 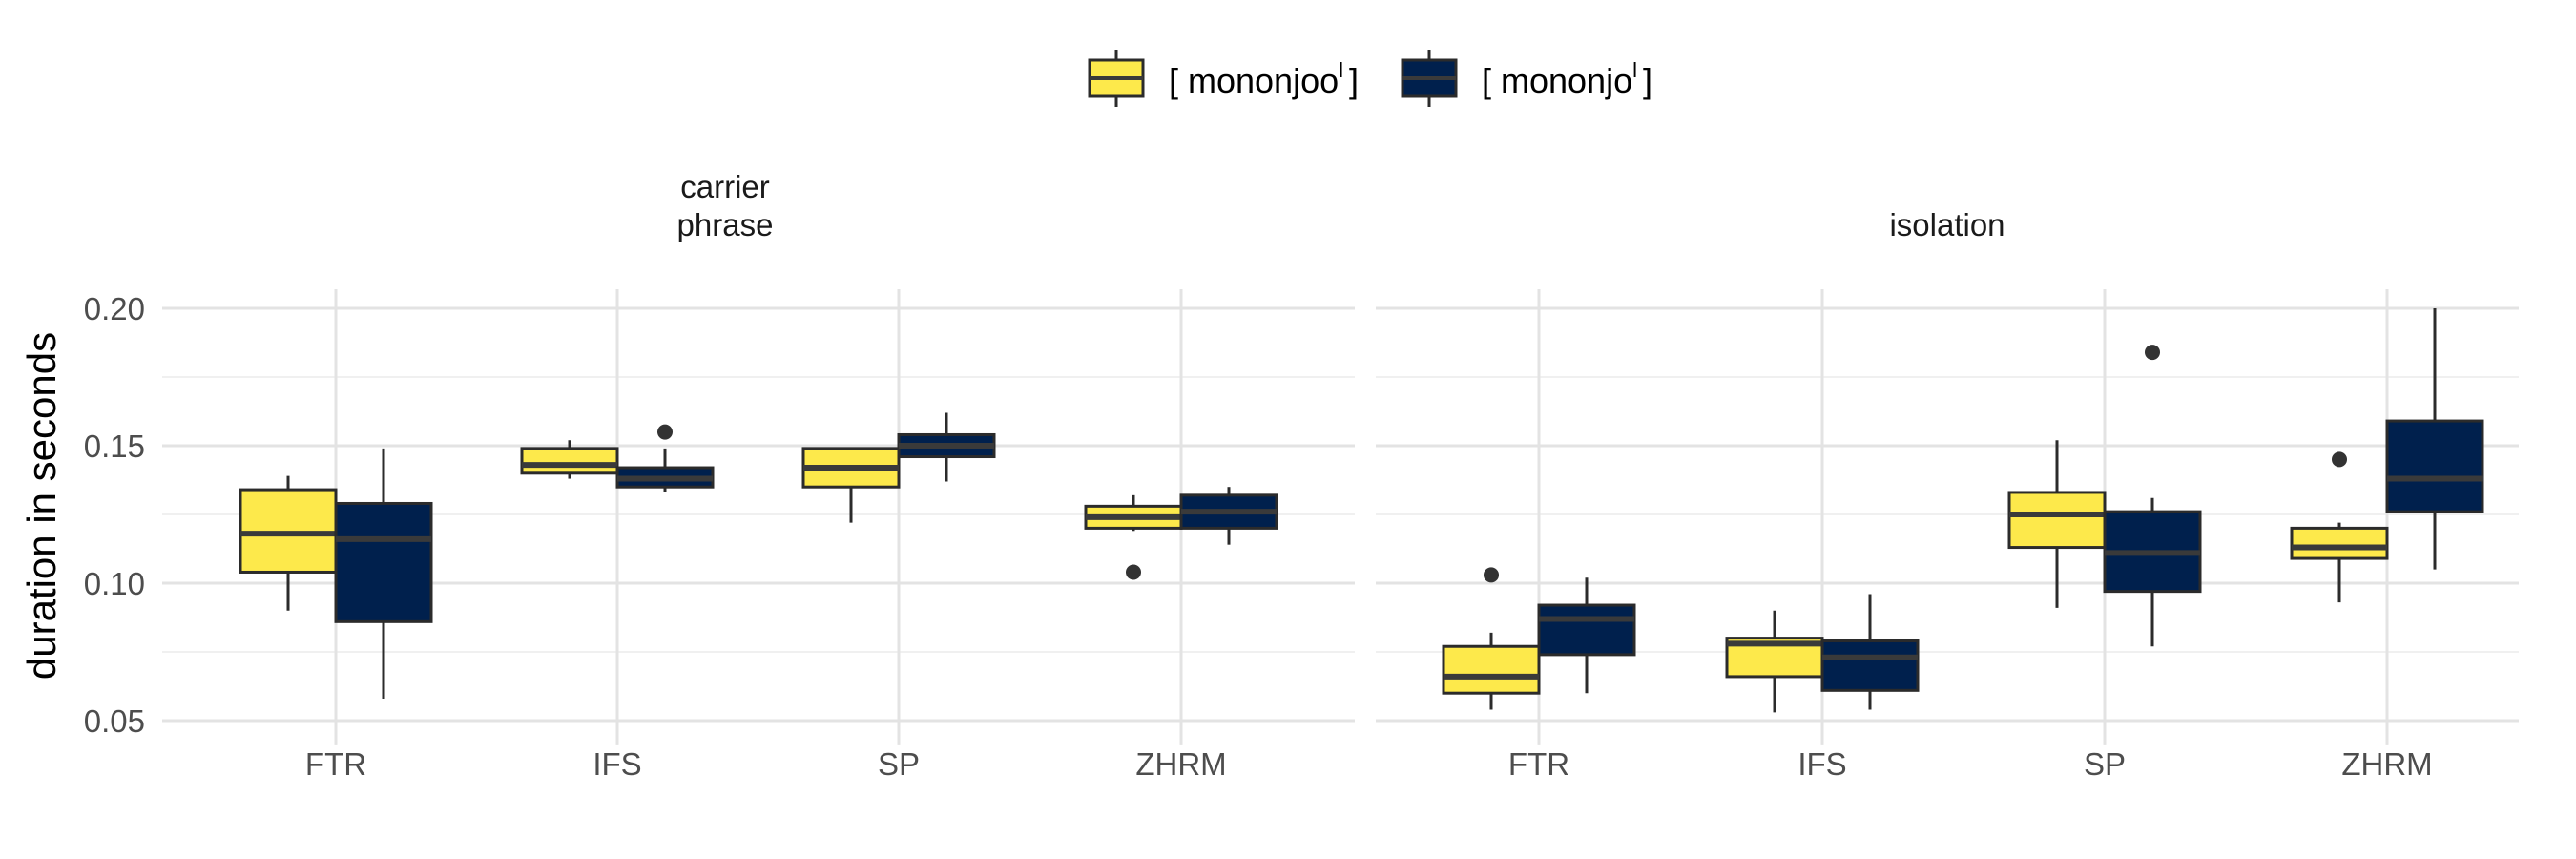 I want to click on legend-label-base: [ mononjoo, so click(x=1254, y=80).